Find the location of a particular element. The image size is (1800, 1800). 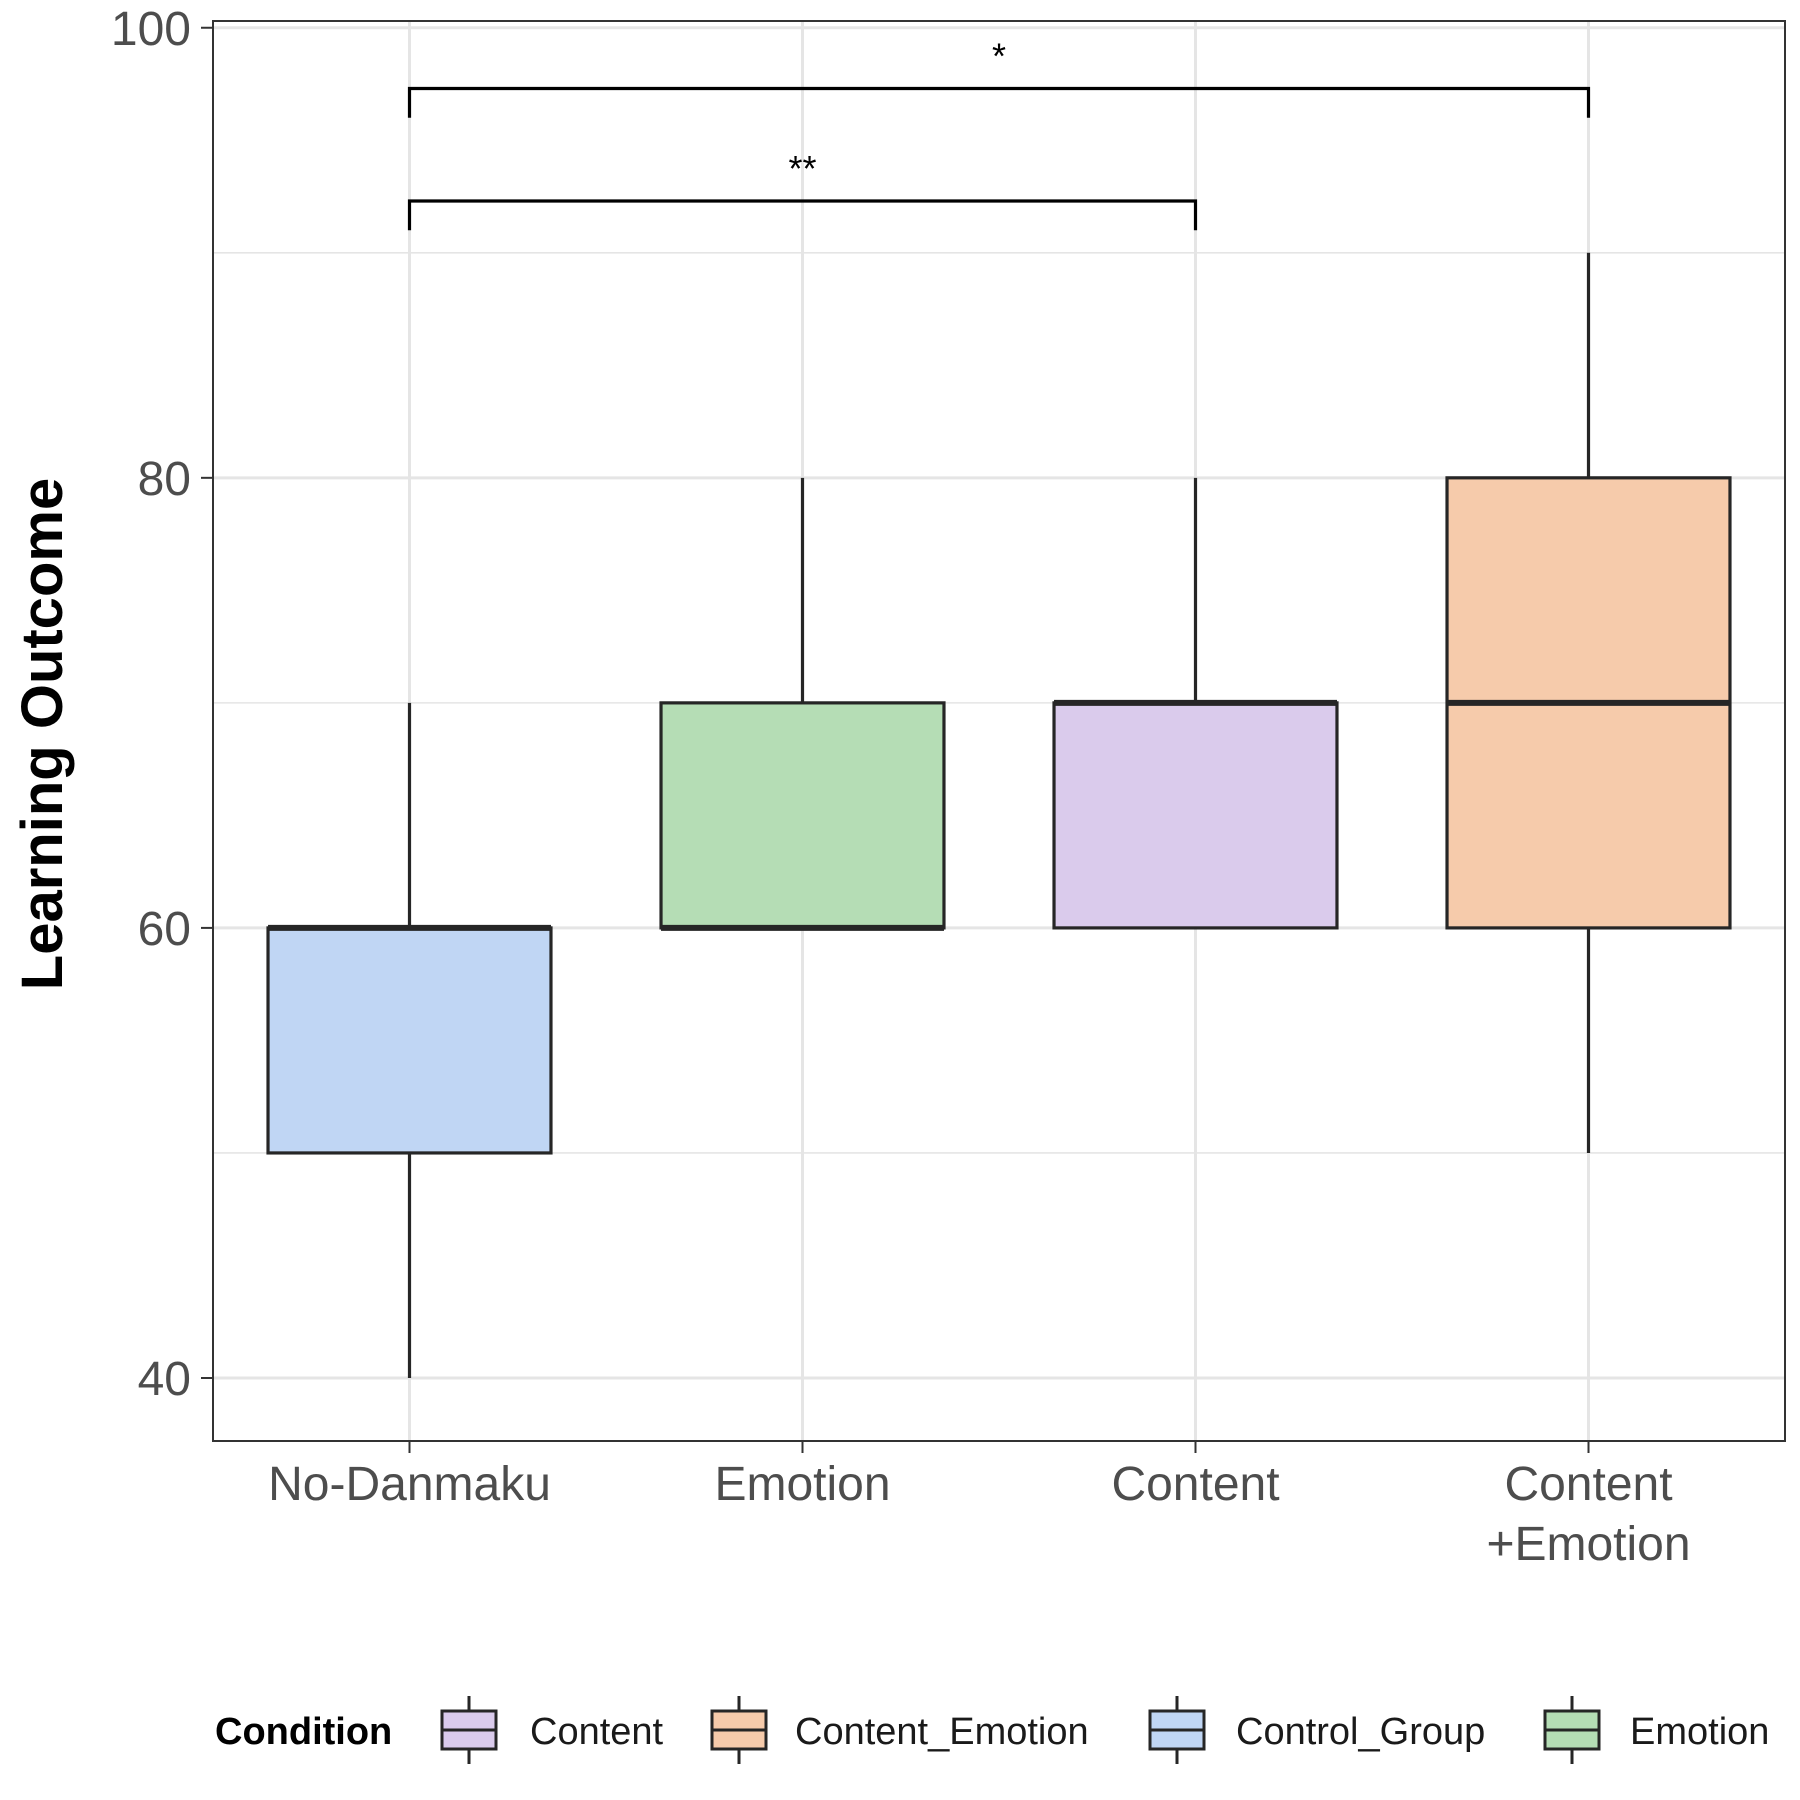

x-tick-label: +Emotion is located at coordinates (1588, 1544).